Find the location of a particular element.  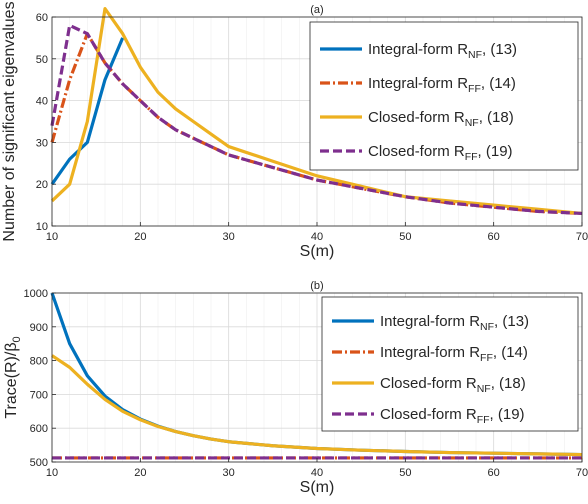

y-tick-label: 900 is located at coordinates (39, 328).